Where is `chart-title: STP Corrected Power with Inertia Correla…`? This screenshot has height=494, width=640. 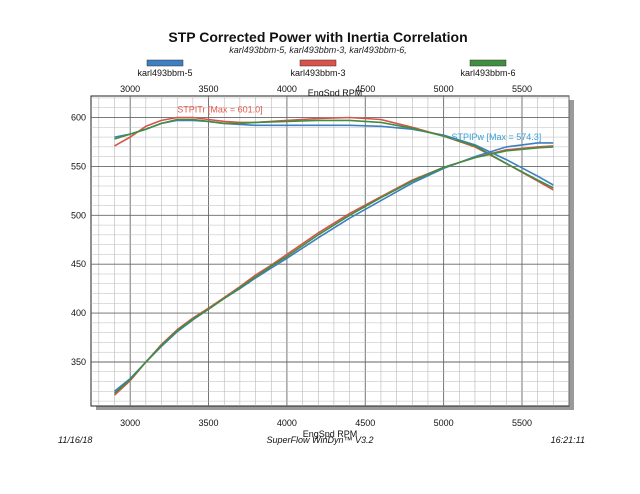
chart-title: STP Corrected Power with Inertia Correla… is located at coordinates (317, 37).